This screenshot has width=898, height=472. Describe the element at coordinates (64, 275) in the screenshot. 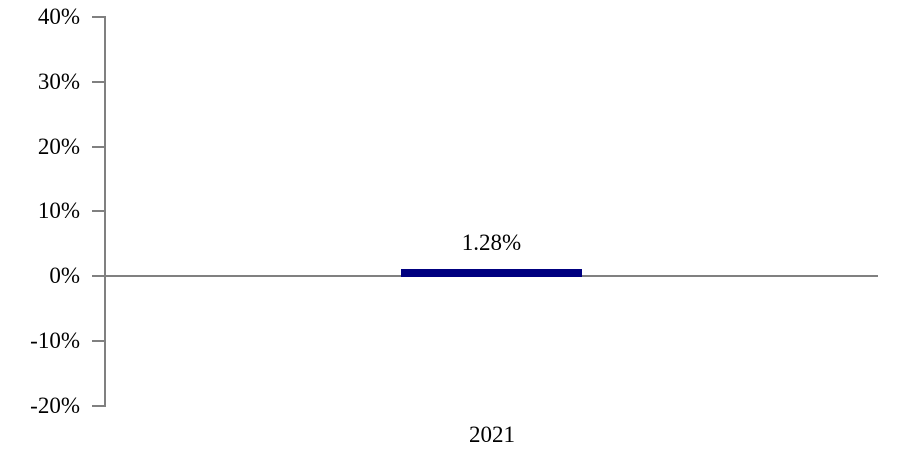

I see `y-axis-tick-label: 0%` at that location.